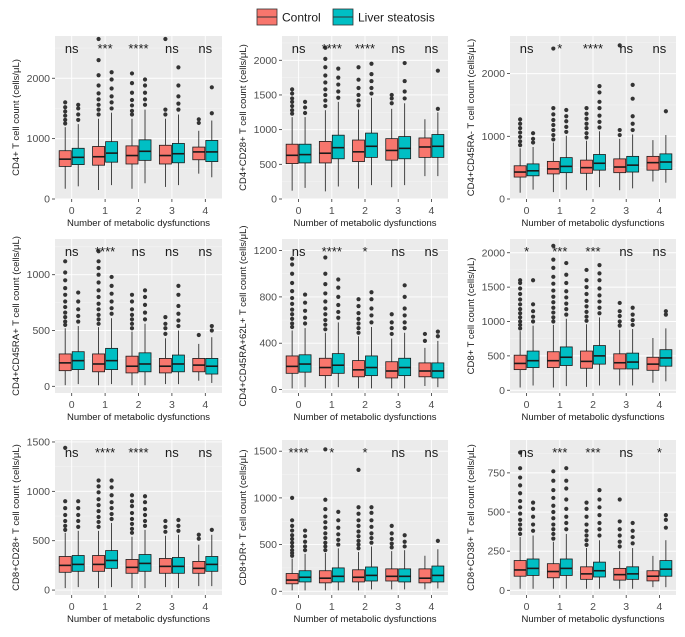 Image resolution: width=685 pixels, height=637 pixels. Describe the element at coordinates (243, 315) in the screenshot. I see `y-axis-title: CD4+CD45RA+62L+ T cell count (cells/μL)` at that location.